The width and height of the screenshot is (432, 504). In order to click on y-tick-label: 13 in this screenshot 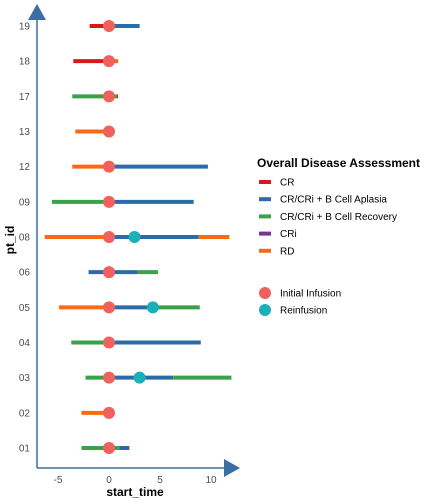, I will do `click(25, 132)`.